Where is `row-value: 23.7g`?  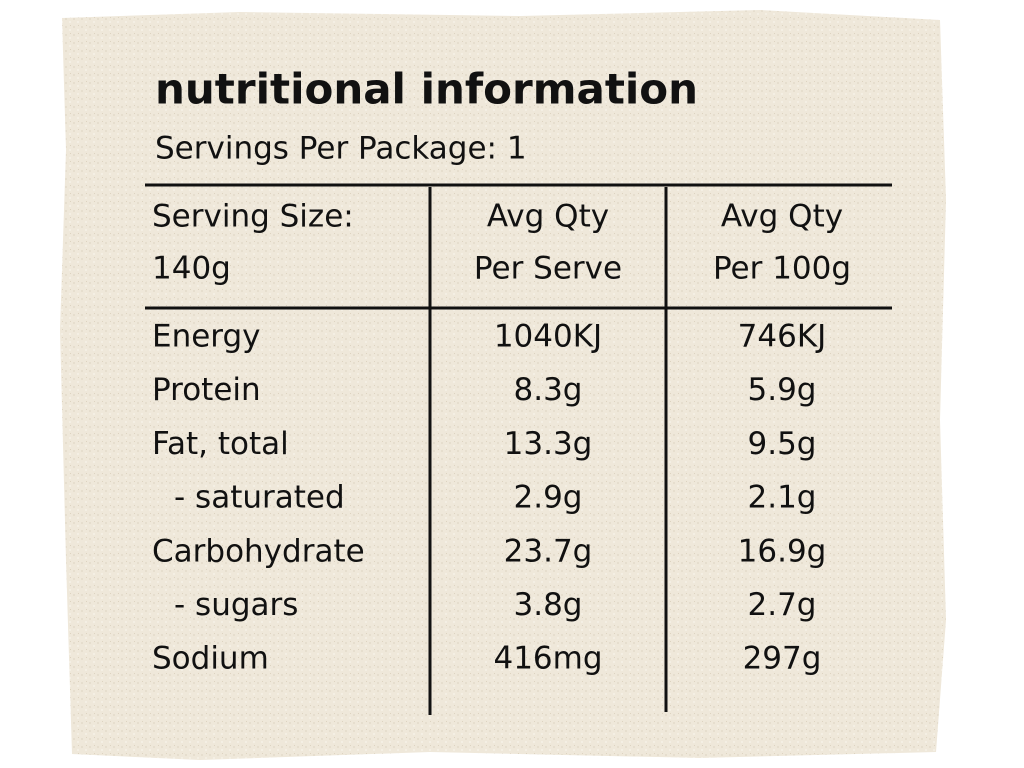 row-value: 23.7g is located at coordinates (548, 551).